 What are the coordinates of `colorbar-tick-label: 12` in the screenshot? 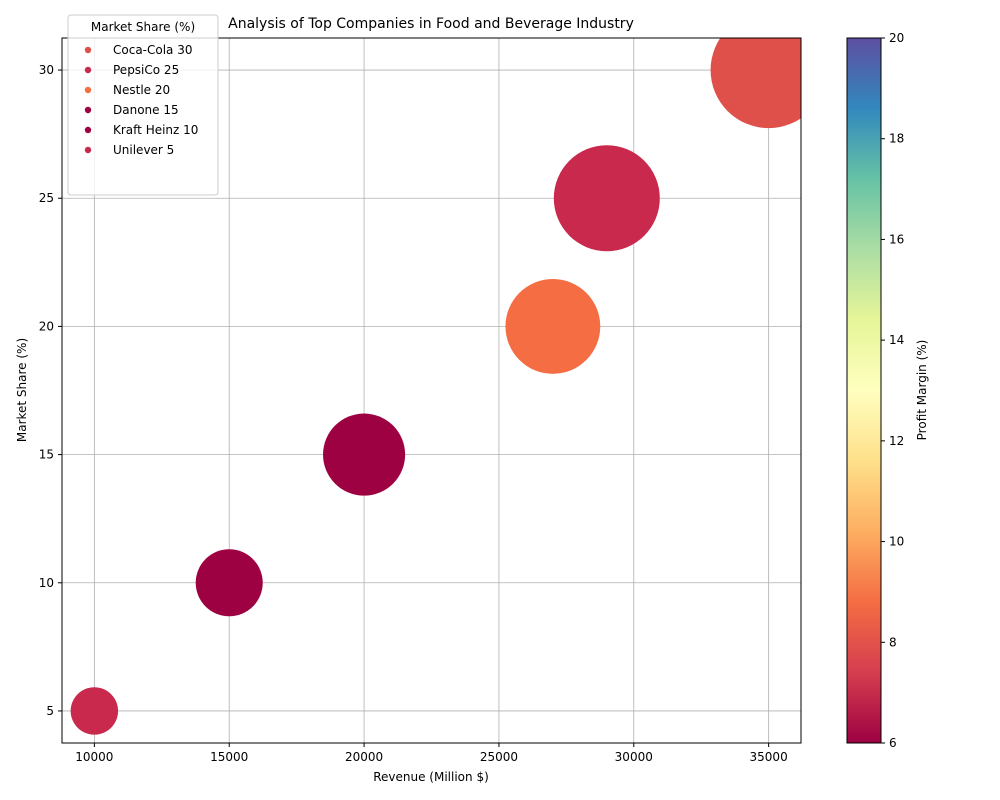 It's located at (896, 441).